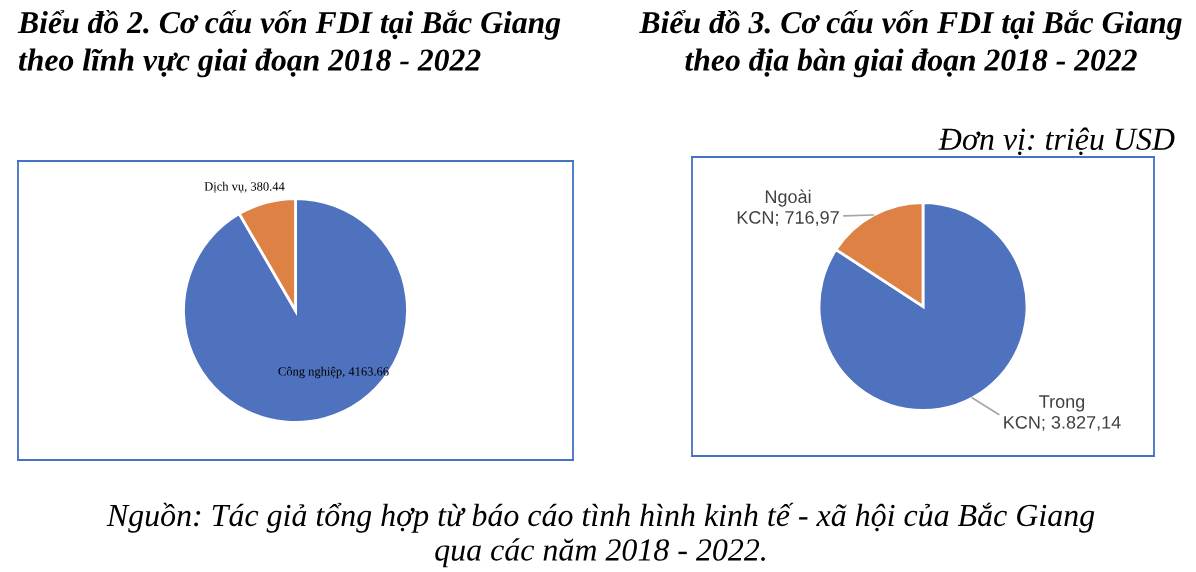  What do you see at coordinates (244, 187) in the screenshot?
I see `slice-label: Dịch vụ, 380.44` at bounding box center [244, 187].